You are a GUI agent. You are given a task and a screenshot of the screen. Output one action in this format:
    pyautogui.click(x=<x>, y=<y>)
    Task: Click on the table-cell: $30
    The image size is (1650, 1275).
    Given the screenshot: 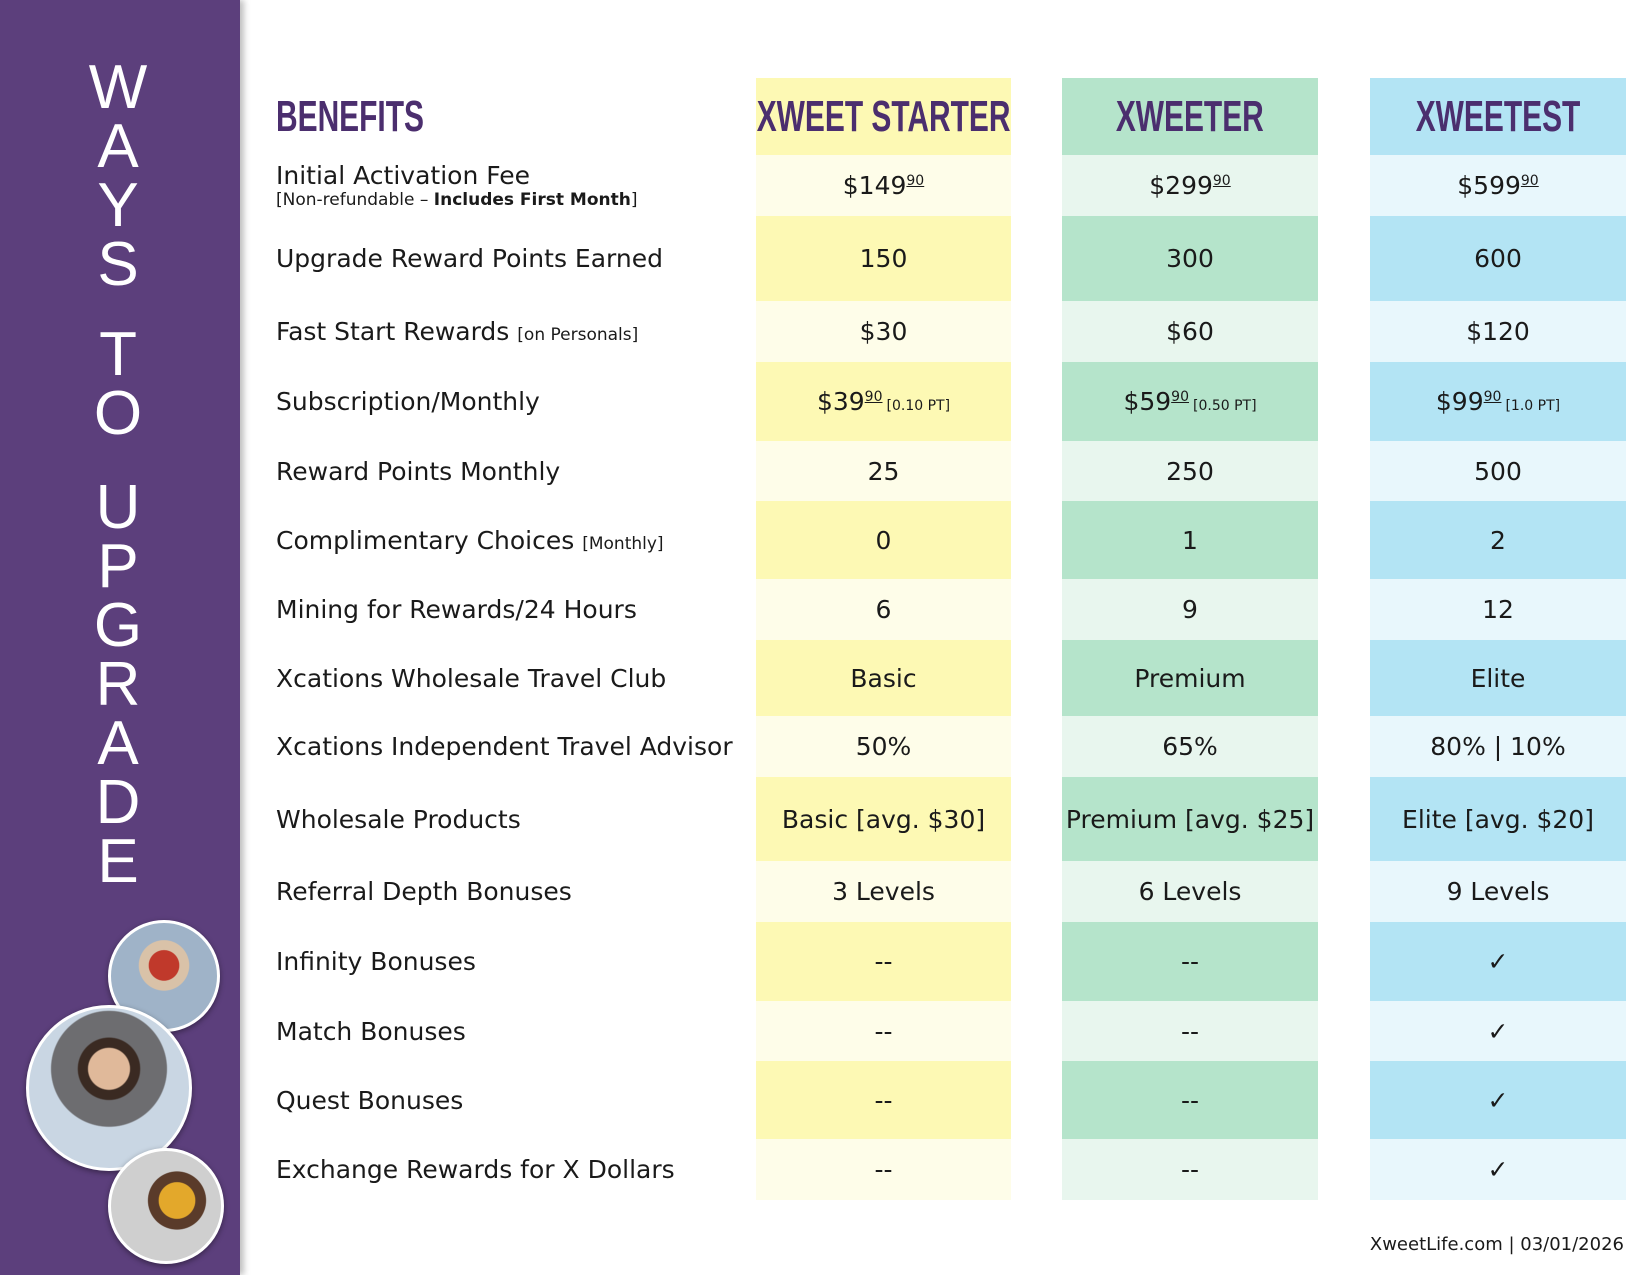 What is the action you would take?
    pyautogui.click(x=883, y=331)
    